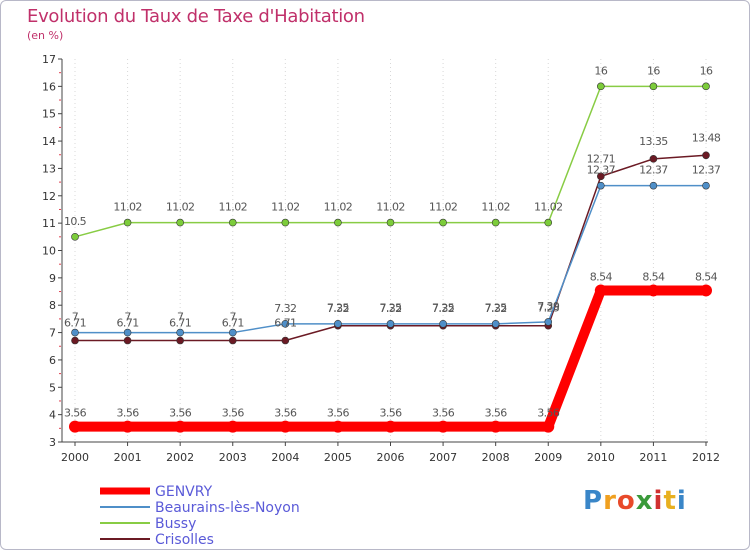  I want to click on x-tick-label: 2011, so click(653, 457).